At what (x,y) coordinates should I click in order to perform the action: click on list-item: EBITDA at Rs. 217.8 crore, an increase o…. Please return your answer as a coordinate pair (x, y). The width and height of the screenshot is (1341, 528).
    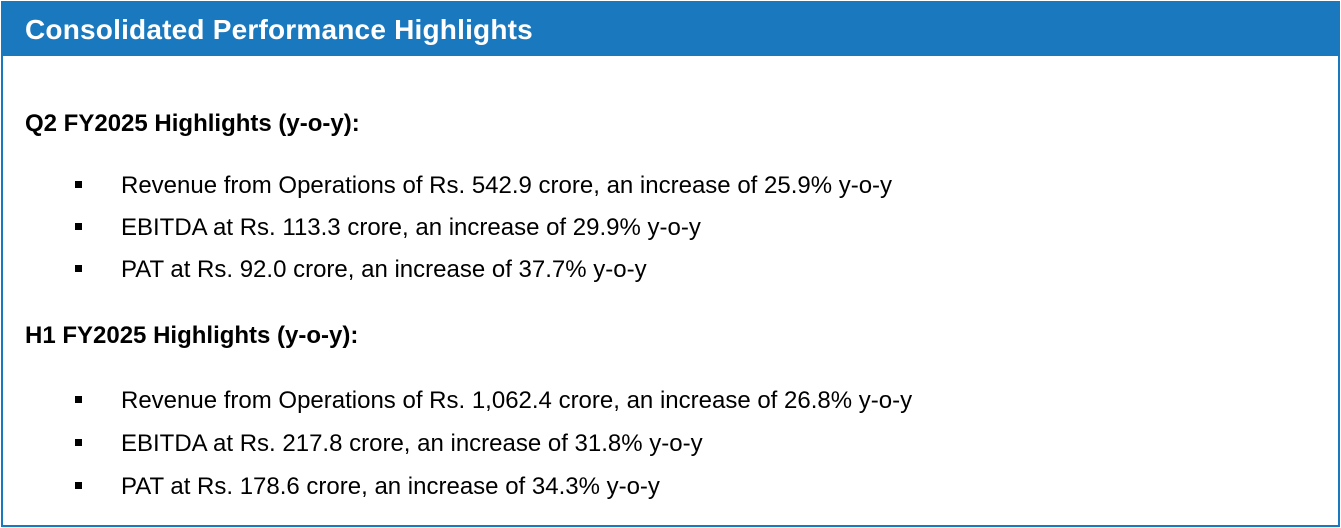
    Looking at the image, I should click on (412, 443).